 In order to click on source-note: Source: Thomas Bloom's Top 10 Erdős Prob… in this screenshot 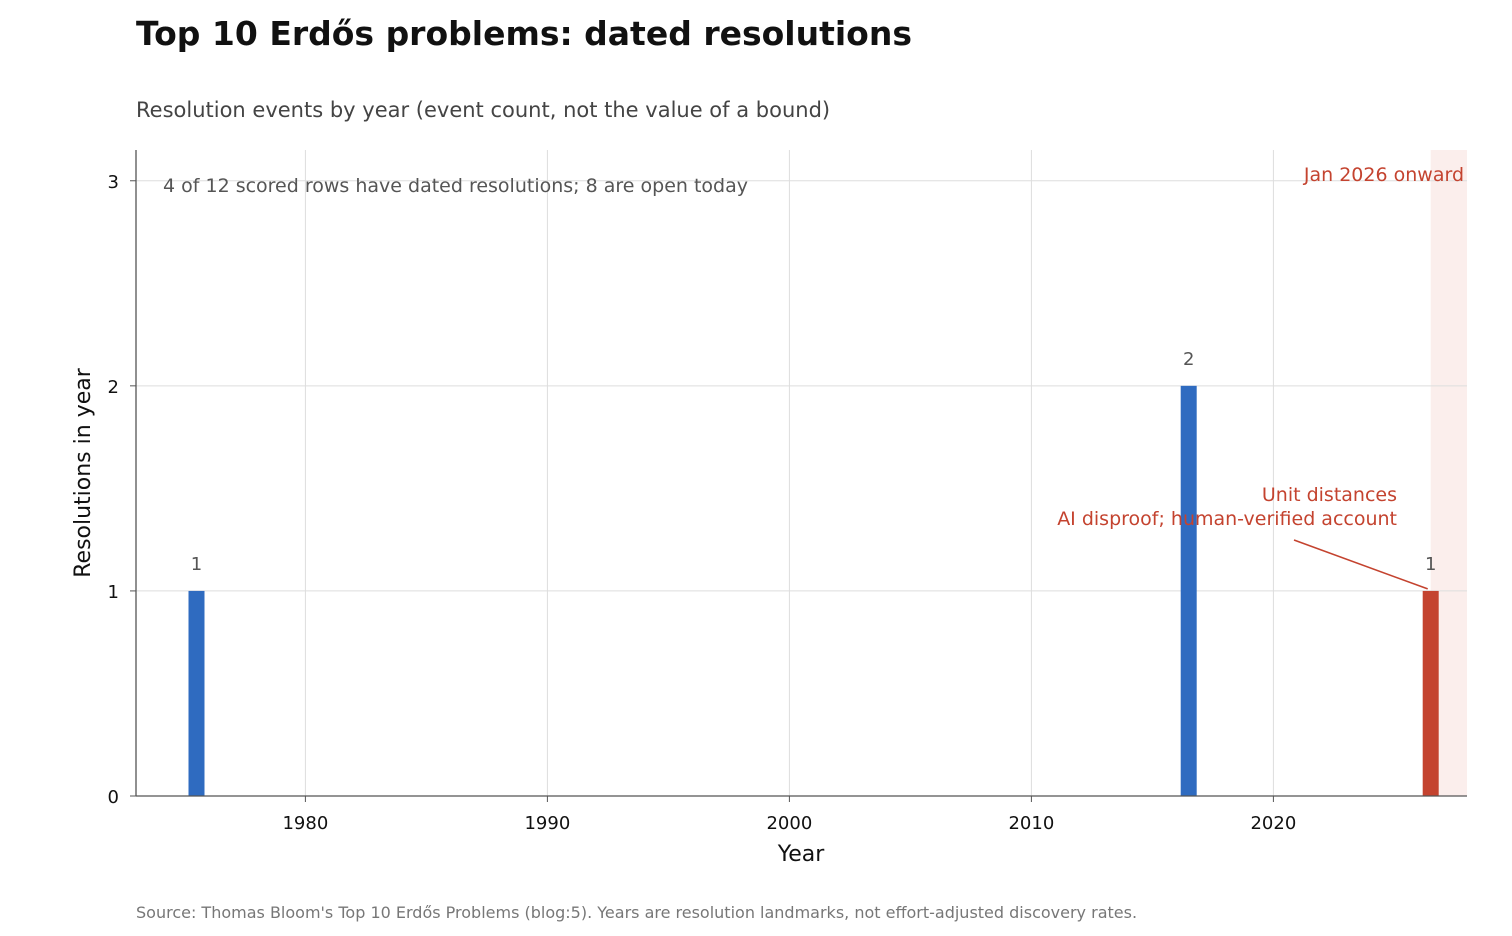, I will do `click(637, 912)`.